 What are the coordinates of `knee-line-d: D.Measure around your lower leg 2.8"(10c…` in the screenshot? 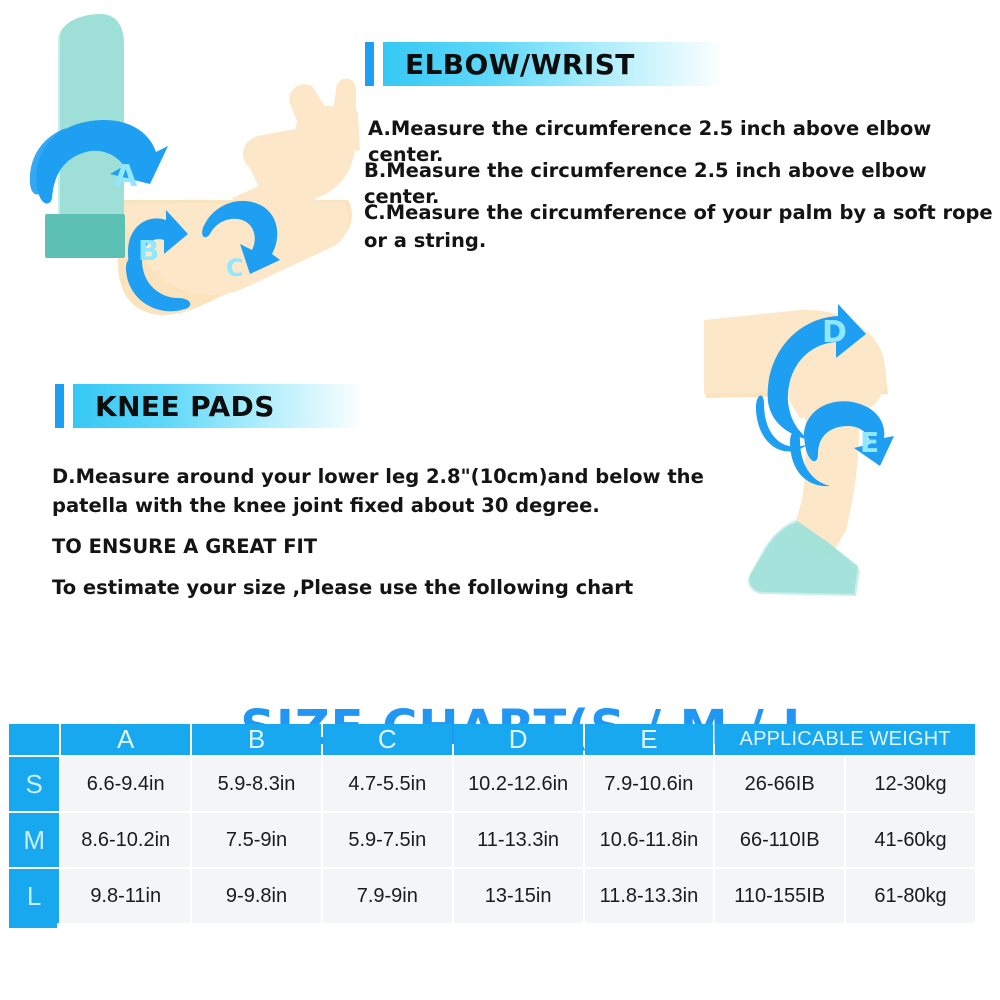 It's located at (378, 476).